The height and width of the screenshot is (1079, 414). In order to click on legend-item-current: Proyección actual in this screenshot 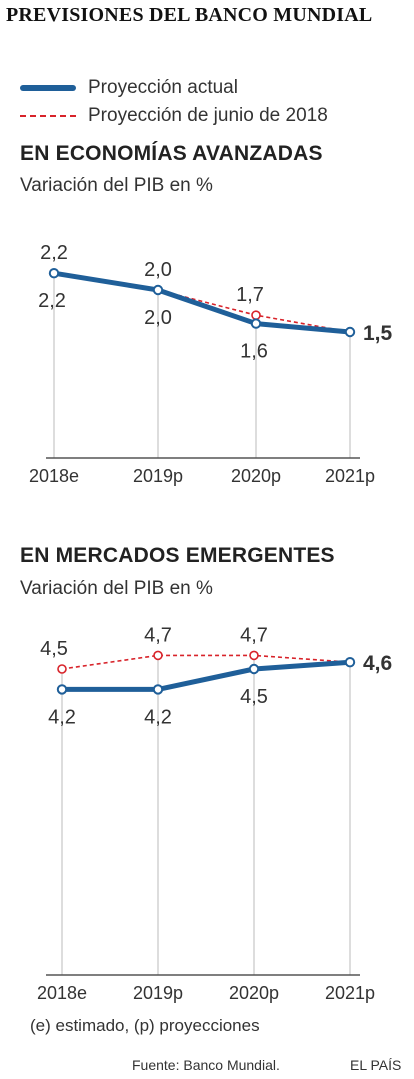, I will do `click(129, 88)`.